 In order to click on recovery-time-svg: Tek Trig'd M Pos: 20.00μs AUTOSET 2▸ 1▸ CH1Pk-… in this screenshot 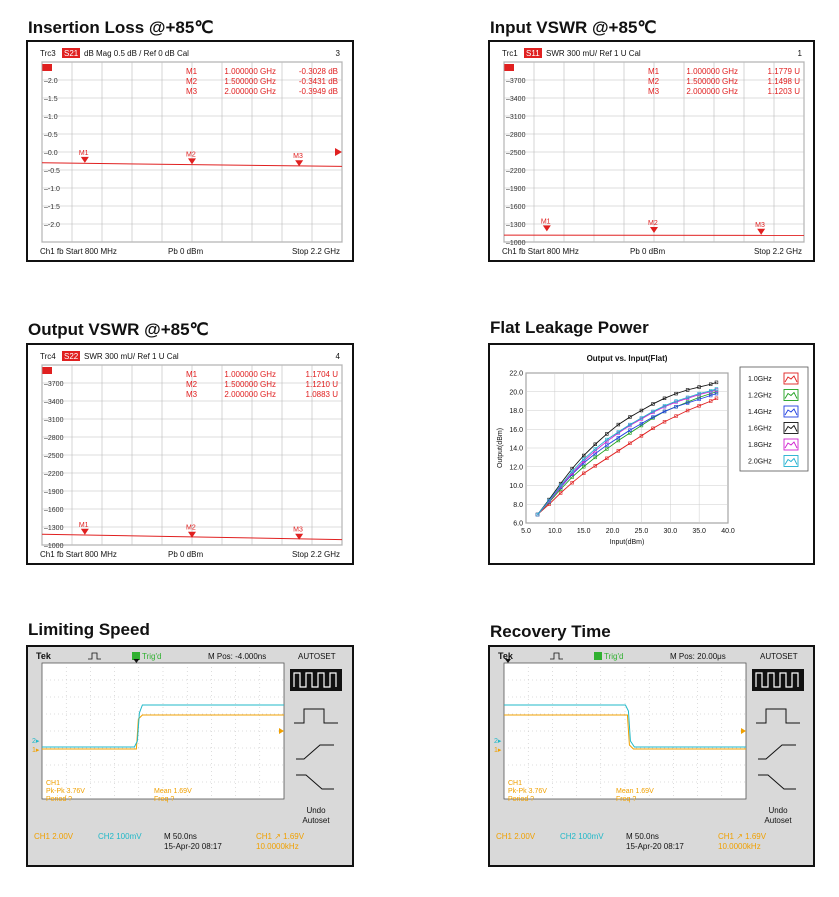, I will do `click(649, 751)`.